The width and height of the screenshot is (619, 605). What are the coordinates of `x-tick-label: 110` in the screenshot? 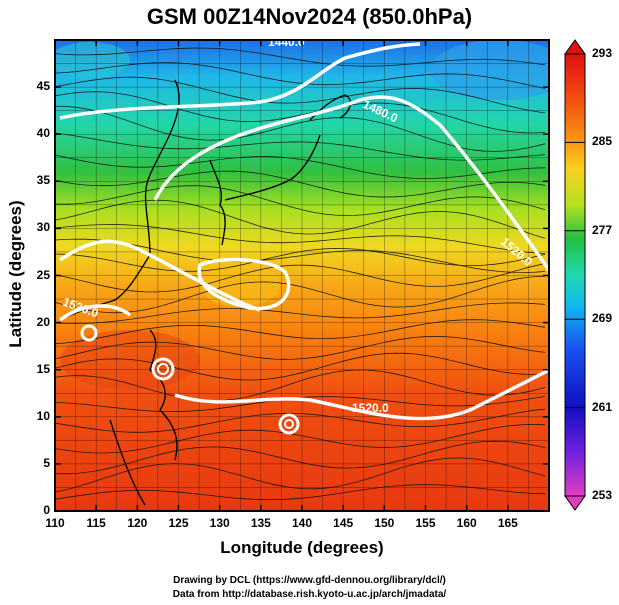 It's located at (55, 523).